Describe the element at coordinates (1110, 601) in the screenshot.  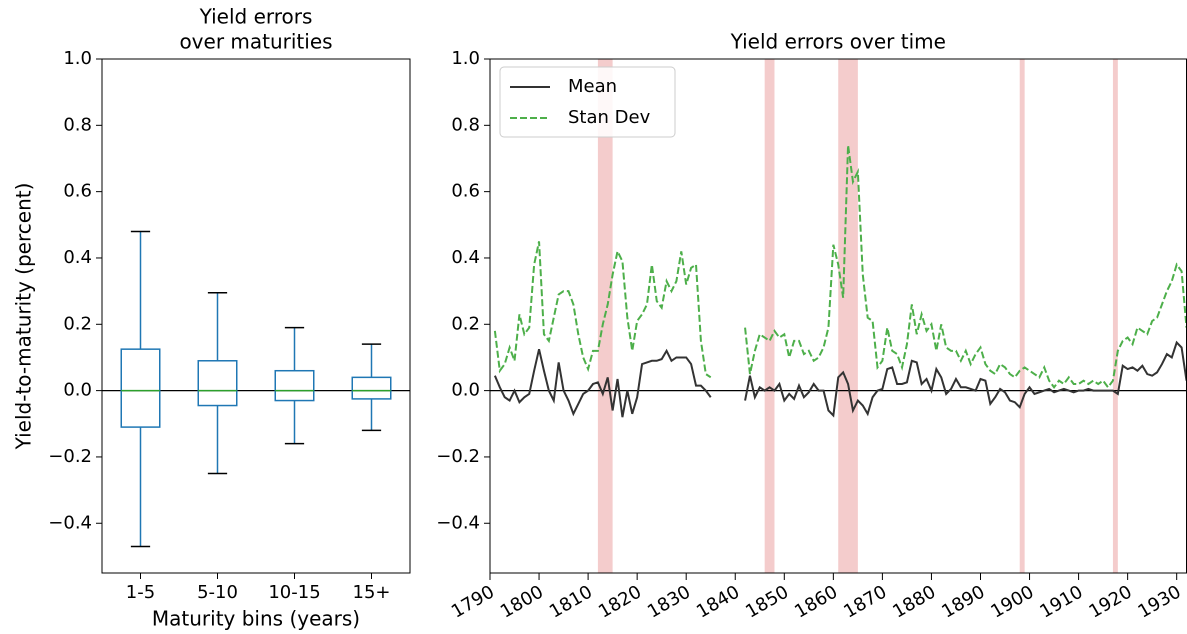
I see `x-tick-label: 1920` at that location.